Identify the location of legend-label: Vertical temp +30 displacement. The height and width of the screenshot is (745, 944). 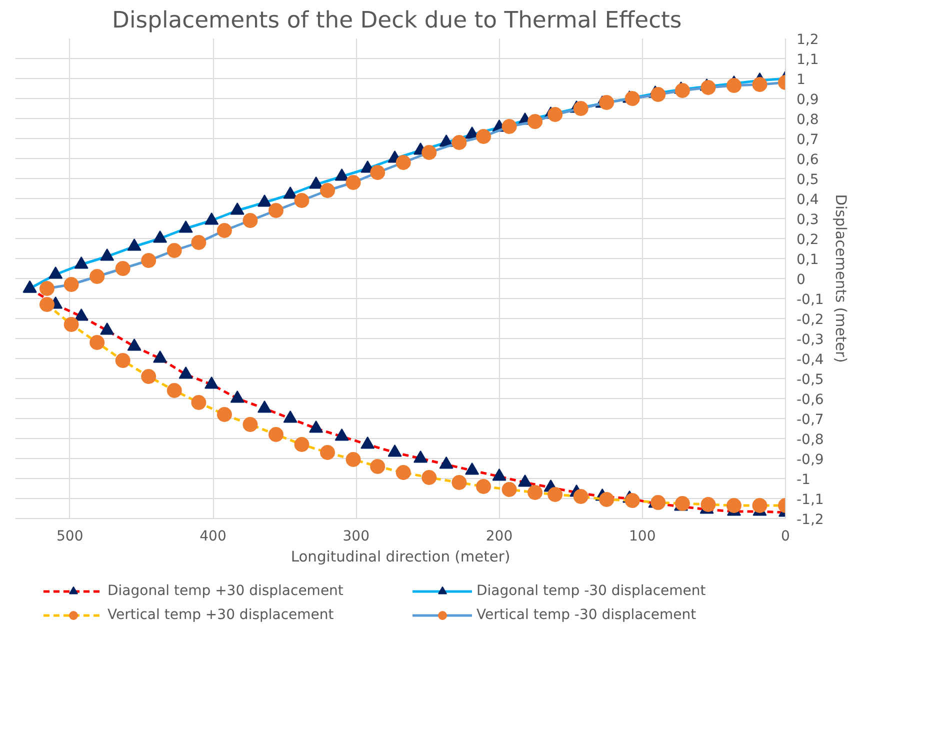
(221, 615).